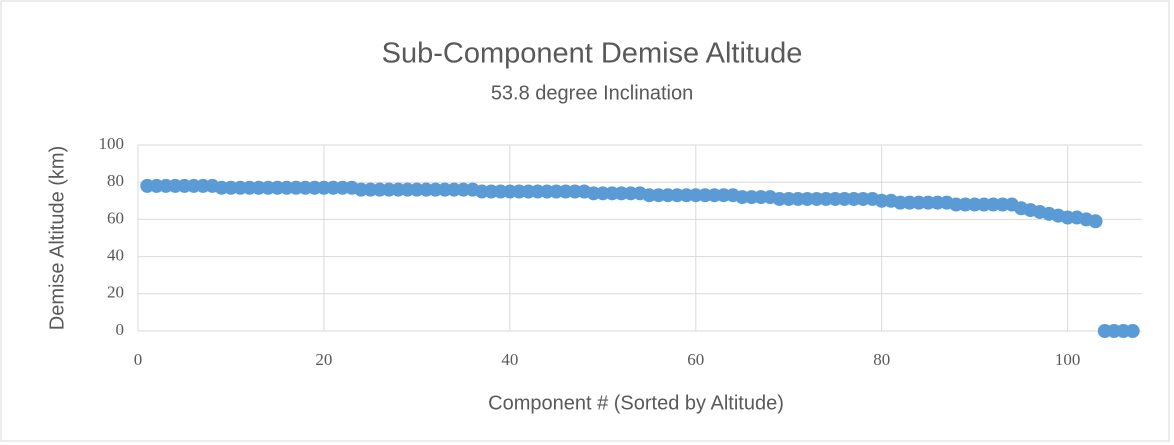 Image resolution: width=1174 pixels, height=445 pixels. I want to click on y-tick-label: 60, so click(115, 217).